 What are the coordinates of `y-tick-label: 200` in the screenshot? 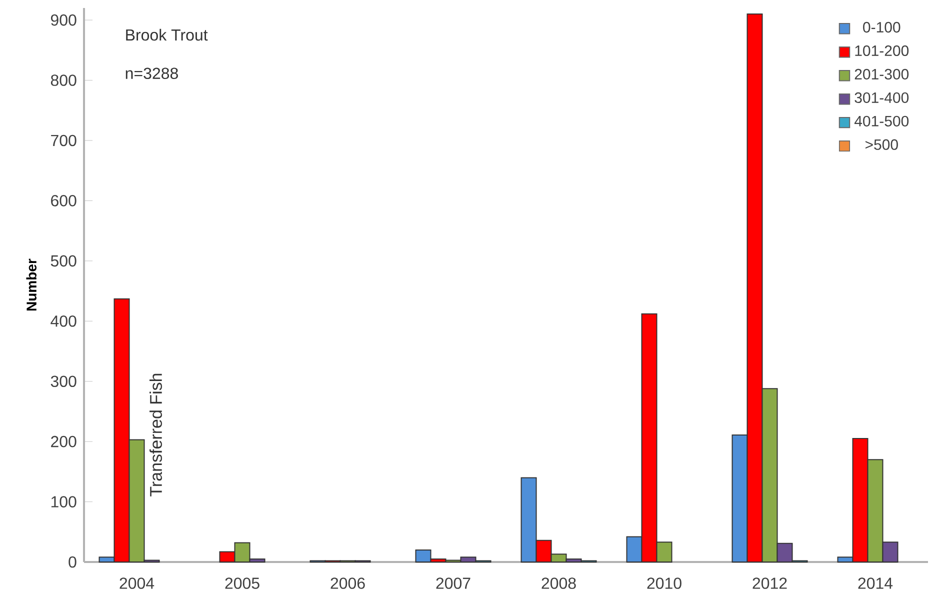 It's located at (63, 442).